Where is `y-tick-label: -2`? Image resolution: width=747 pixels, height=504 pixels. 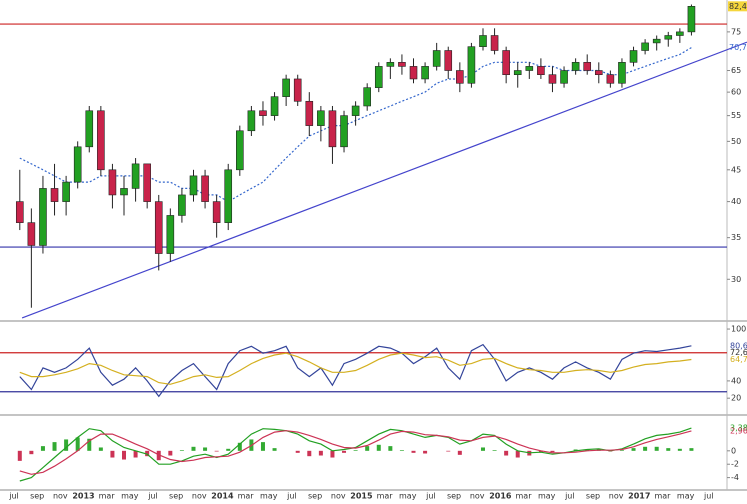 y-tick-label: -2 is located at coordinates (735, 464).